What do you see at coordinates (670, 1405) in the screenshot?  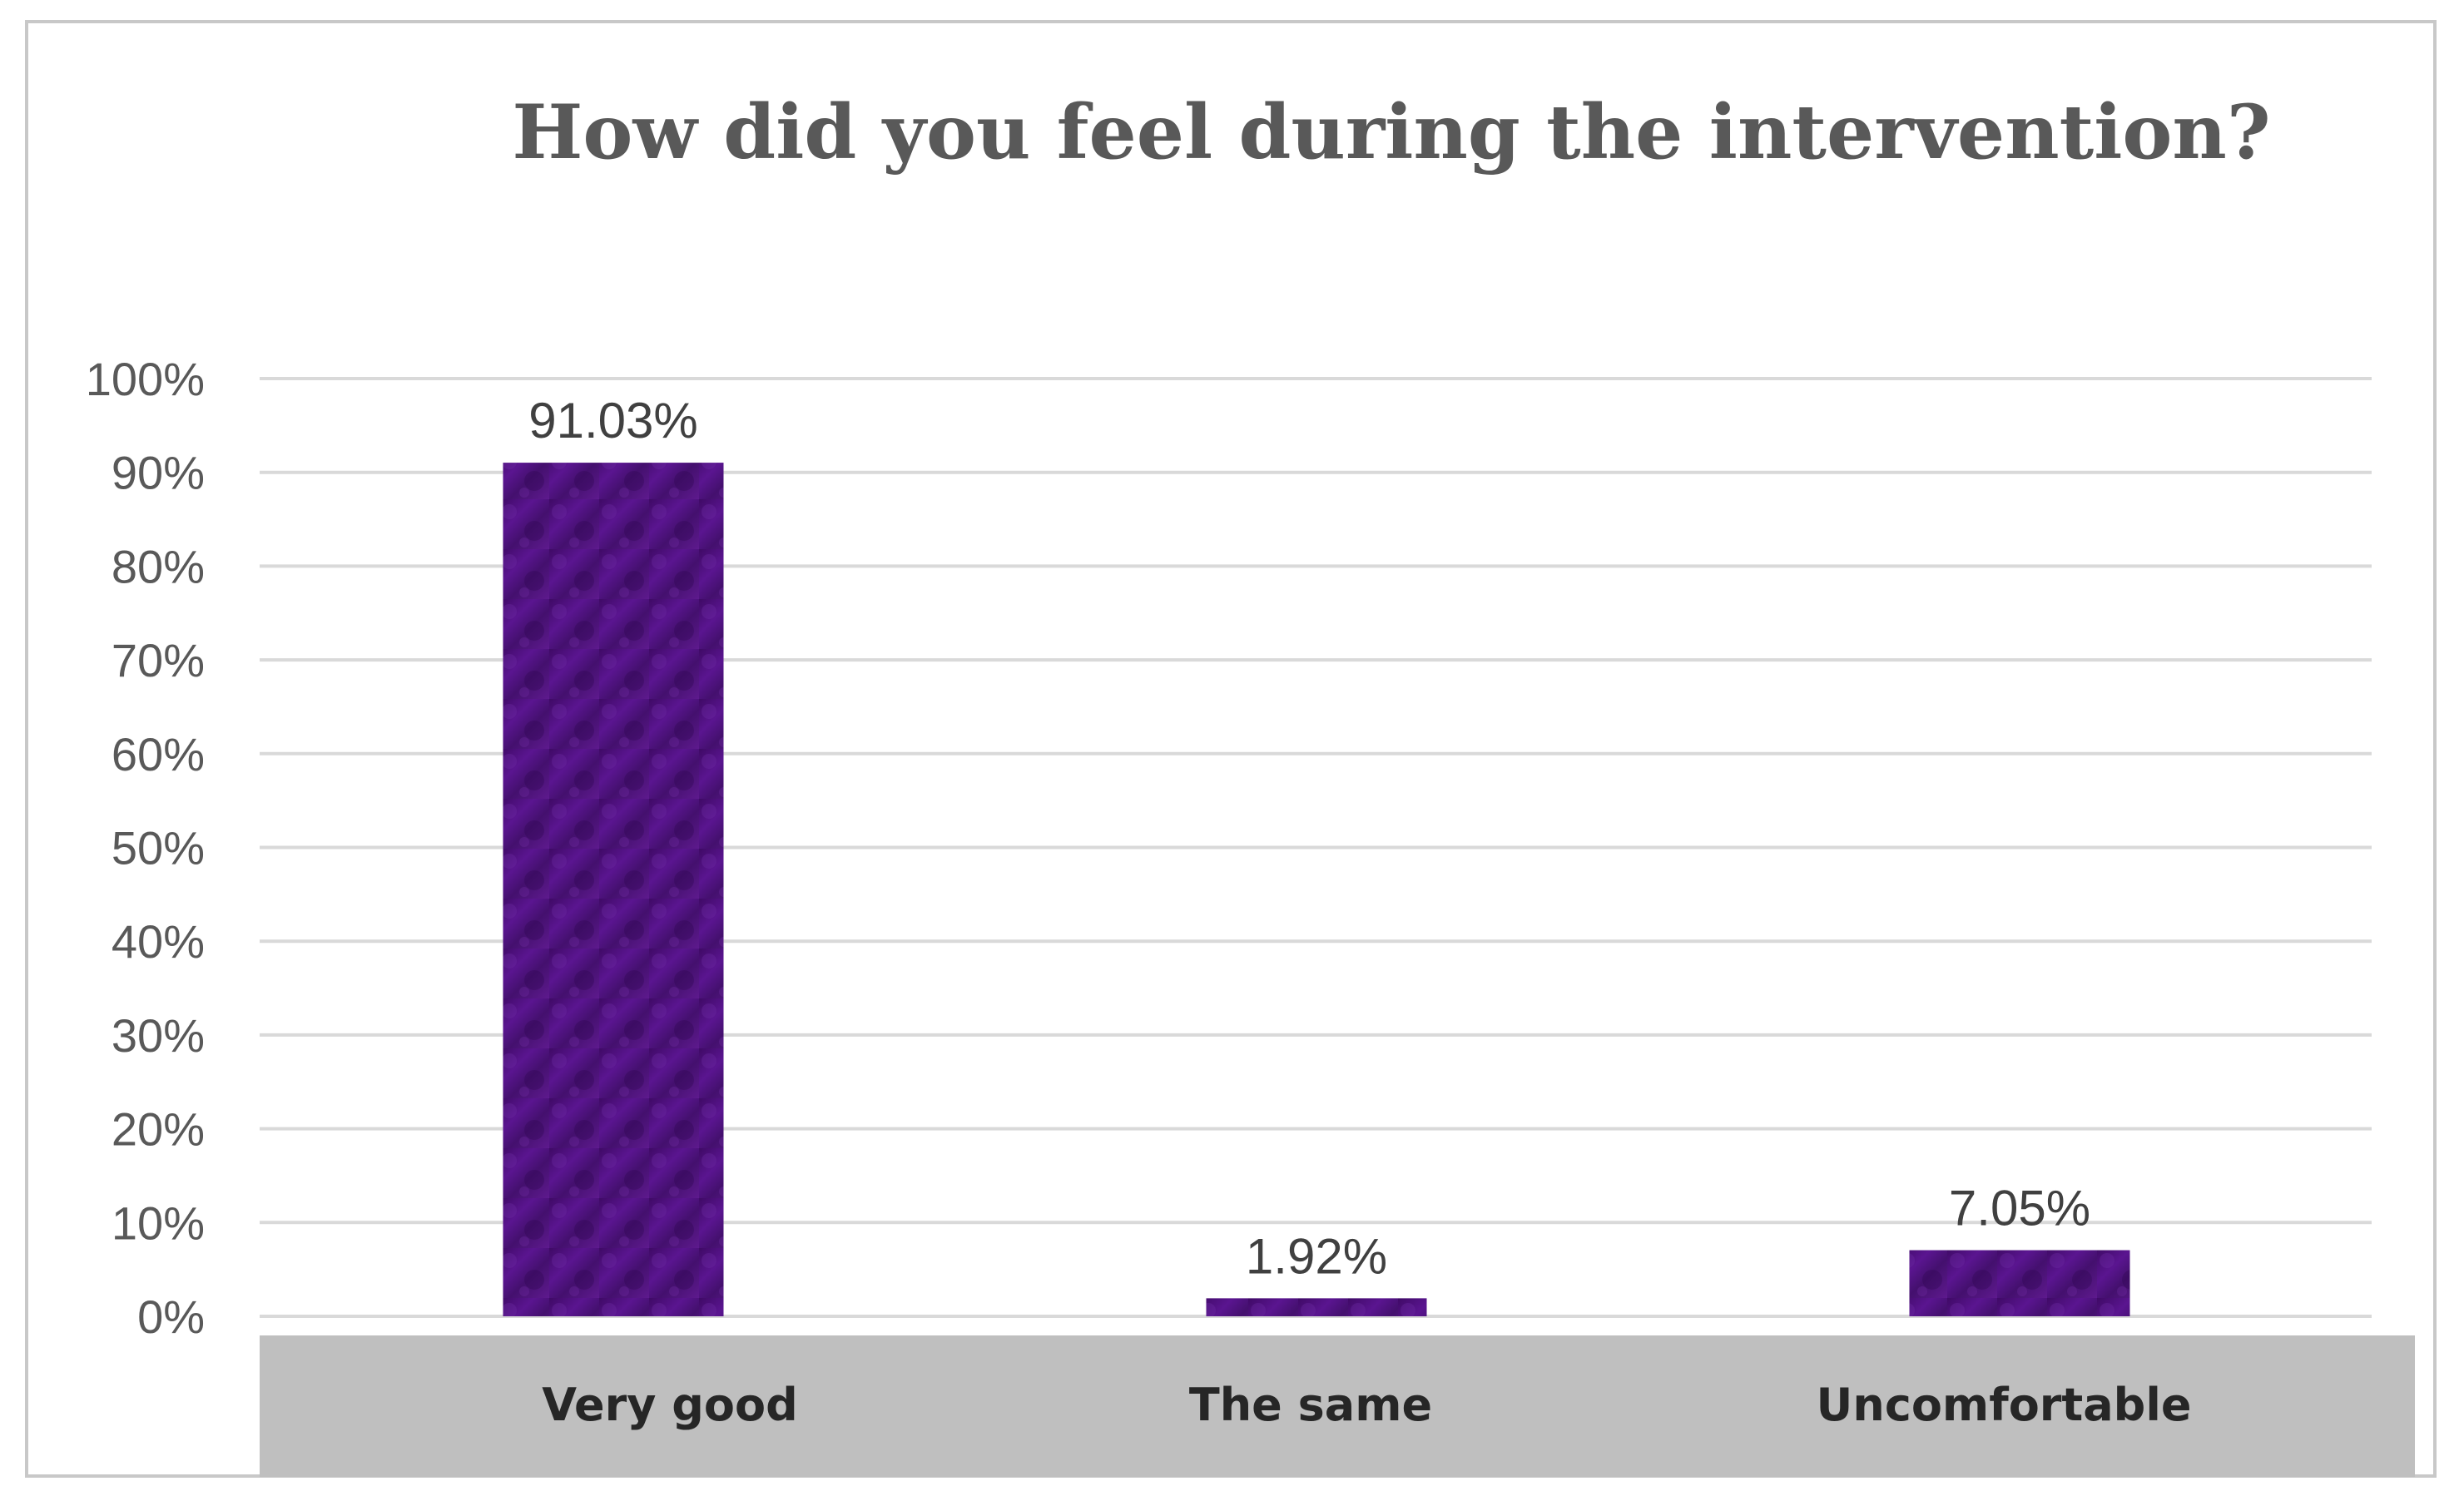 I see `x-category-label: Very good` at bounding box center [670, 1405].